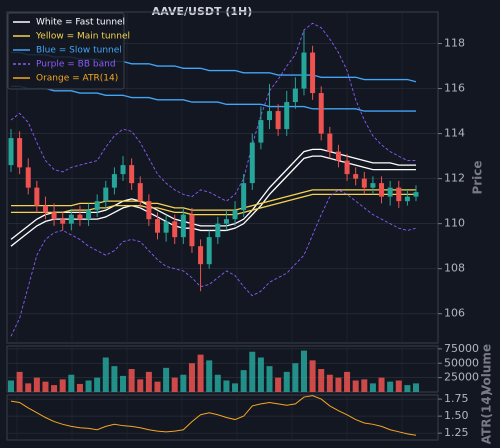 The image size is (500, 448). What do you see at coordinates (77, 79) in the screenshot?
I see `legend-label: Orange = ATR(14)` at bounding box center [77, 79].